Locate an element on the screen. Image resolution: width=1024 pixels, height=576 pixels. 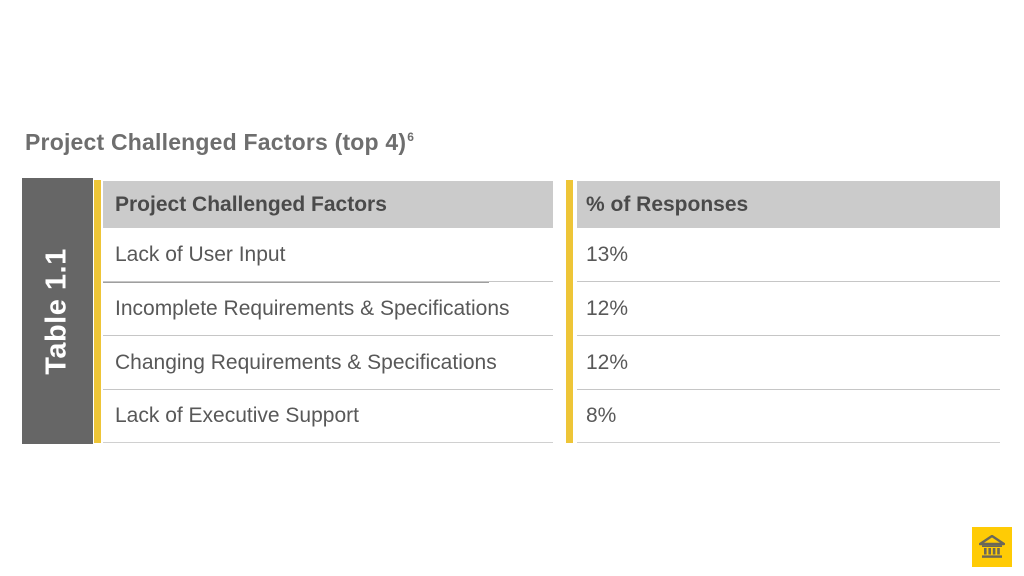
table-side-bar: Table 1.1 is located at coordinates (57, 311).